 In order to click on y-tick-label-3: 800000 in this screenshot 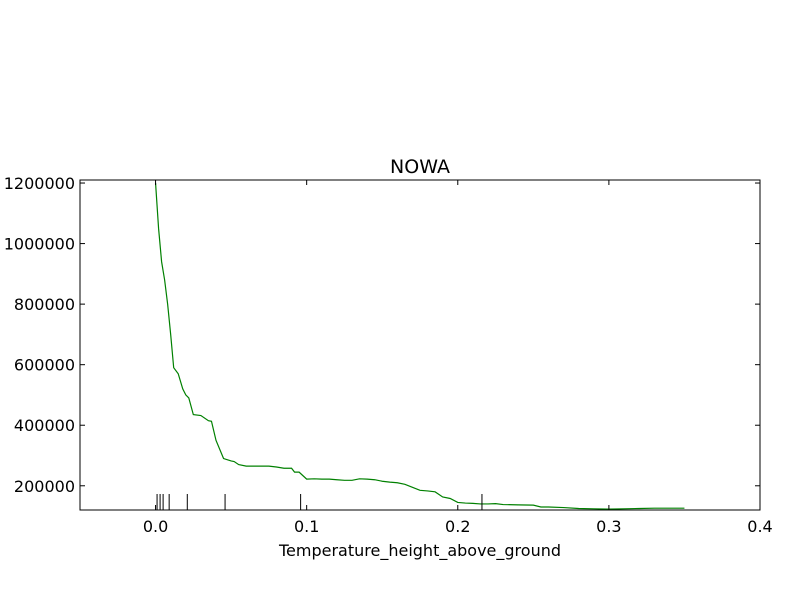, I will do `click(44, 304)`.